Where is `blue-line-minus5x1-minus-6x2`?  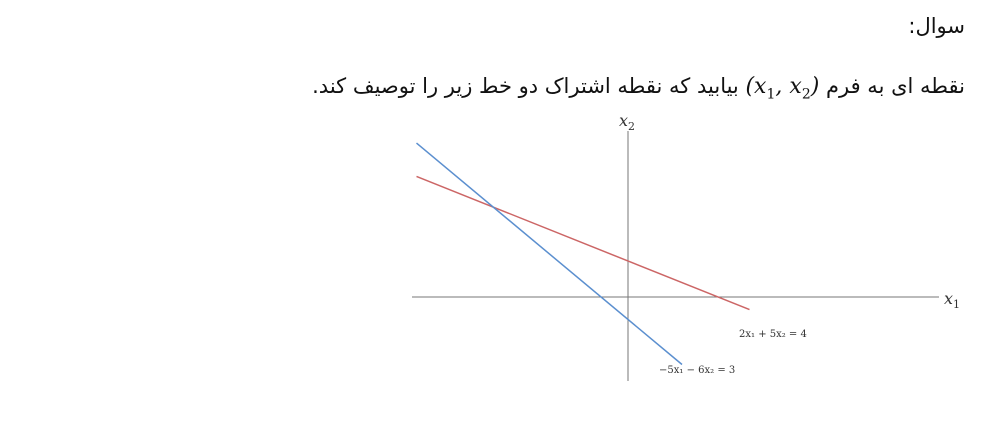 blue-line-minus5x1-minus-6x2 is located at coordinates (549, 254).